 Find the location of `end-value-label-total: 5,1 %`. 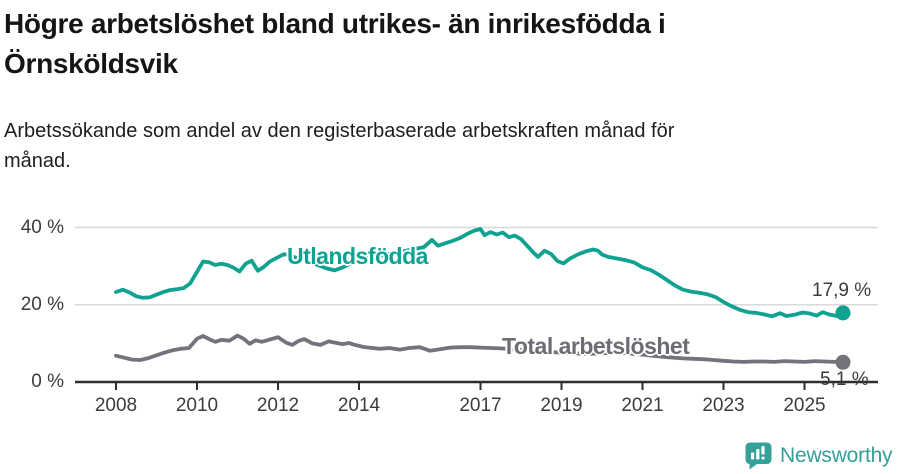

end-value-label-total: 5,1 % is located at coordinates (844, 379).